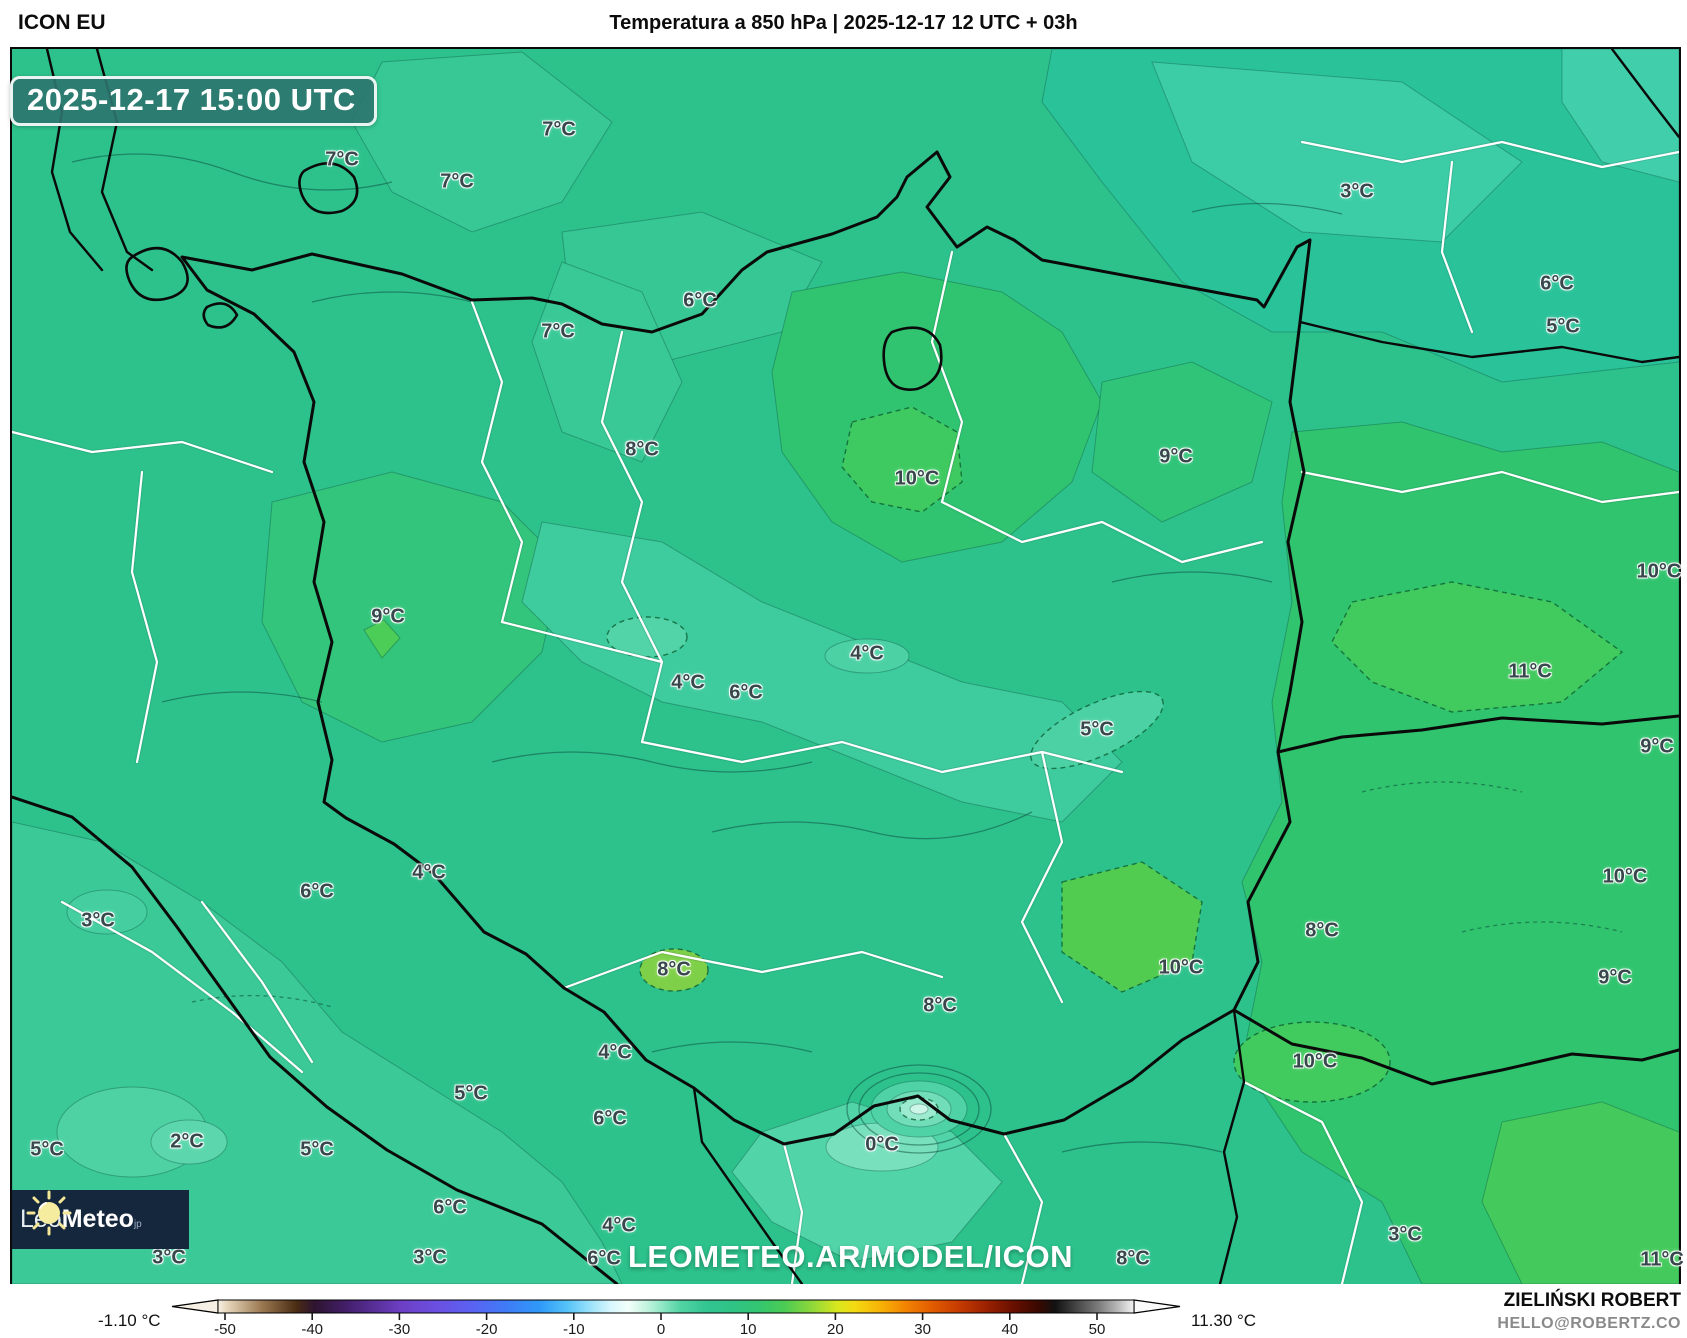  Describe the element at coordinates (225, 1329) in the screenshot. I see `svg-text: -50` at that location.